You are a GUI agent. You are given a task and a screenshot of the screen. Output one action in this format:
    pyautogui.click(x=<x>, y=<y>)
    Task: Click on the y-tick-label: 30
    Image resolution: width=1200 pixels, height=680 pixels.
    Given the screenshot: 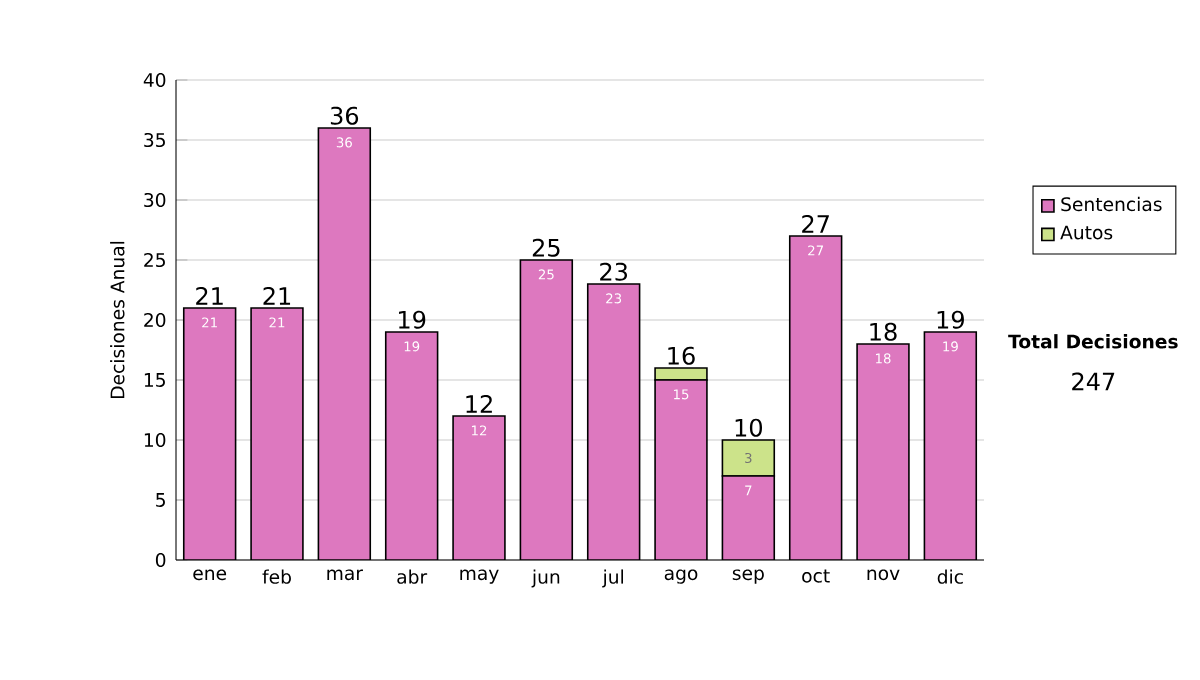 What is the action you would take?
    pyautogui.click(x=155, y=200)
    